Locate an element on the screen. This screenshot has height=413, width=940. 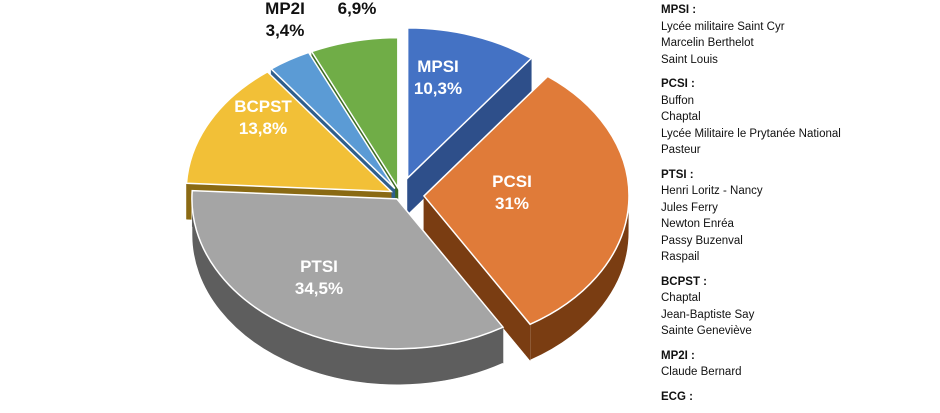
legend-school-item: Lycée militaire Saint Cyr is located at coordinates (723, 26).